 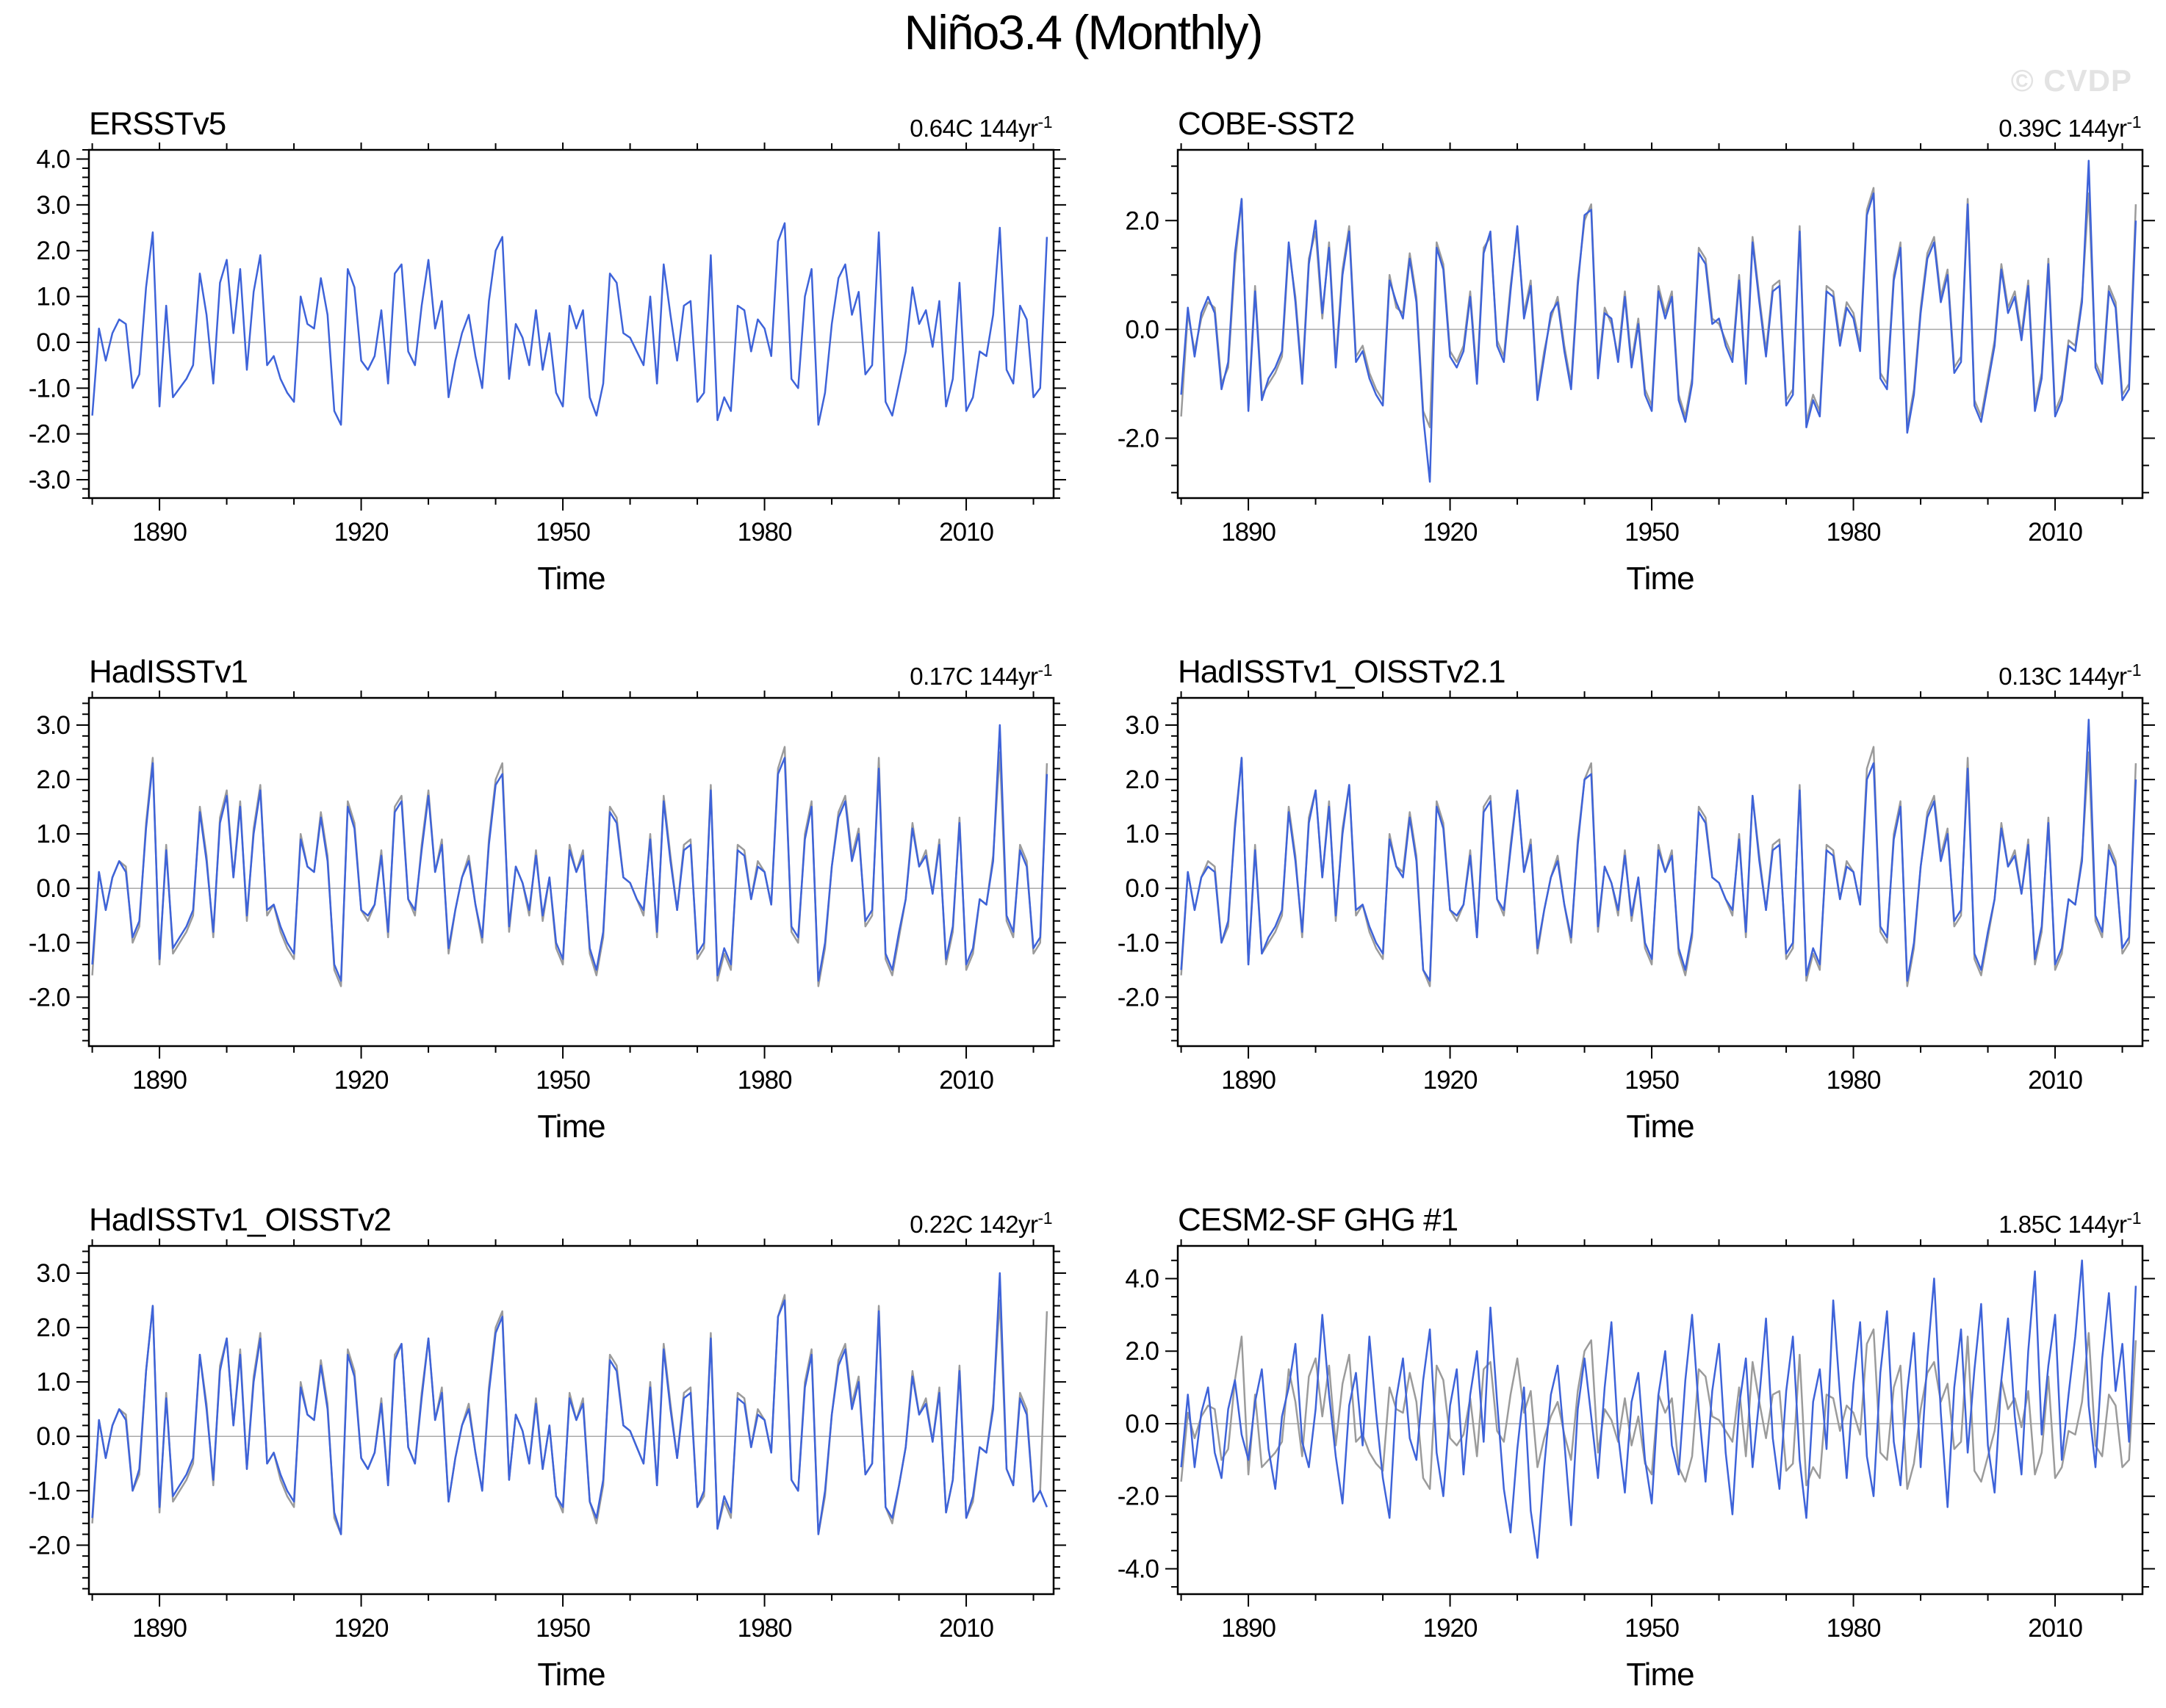 What do you see at coordinates (1637, 669) in the screenshot?
I see `panel-header: HadISSTv1_OISSTv2.1 0.13C 144yr-1` at bounding box center [1637, 669].